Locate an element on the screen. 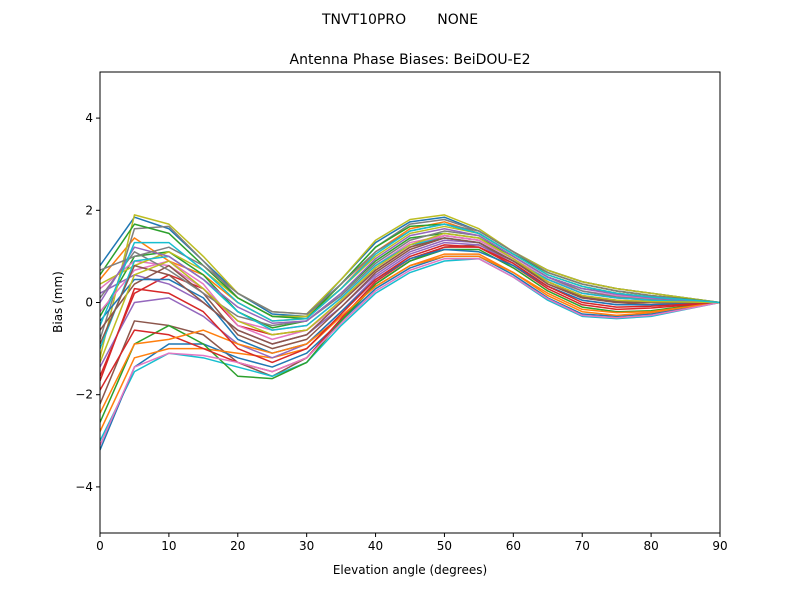 The height and width of the screenshot is (604, 800). y-tick-label: −2 is located at coordinates (84, 395).